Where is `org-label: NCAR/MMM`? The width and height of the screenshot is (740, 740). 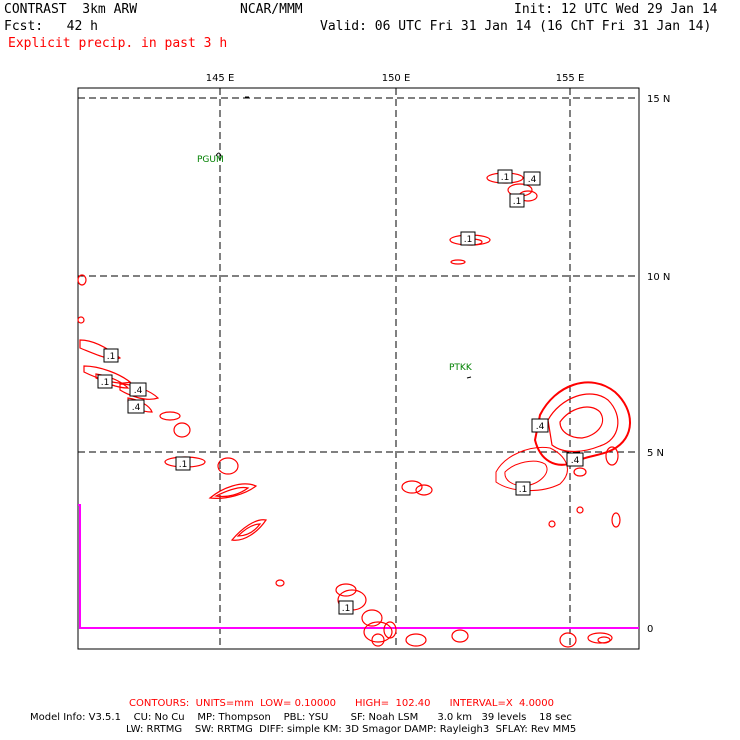
org-label: NCAR/MMM is located at coordinates (271, 9).